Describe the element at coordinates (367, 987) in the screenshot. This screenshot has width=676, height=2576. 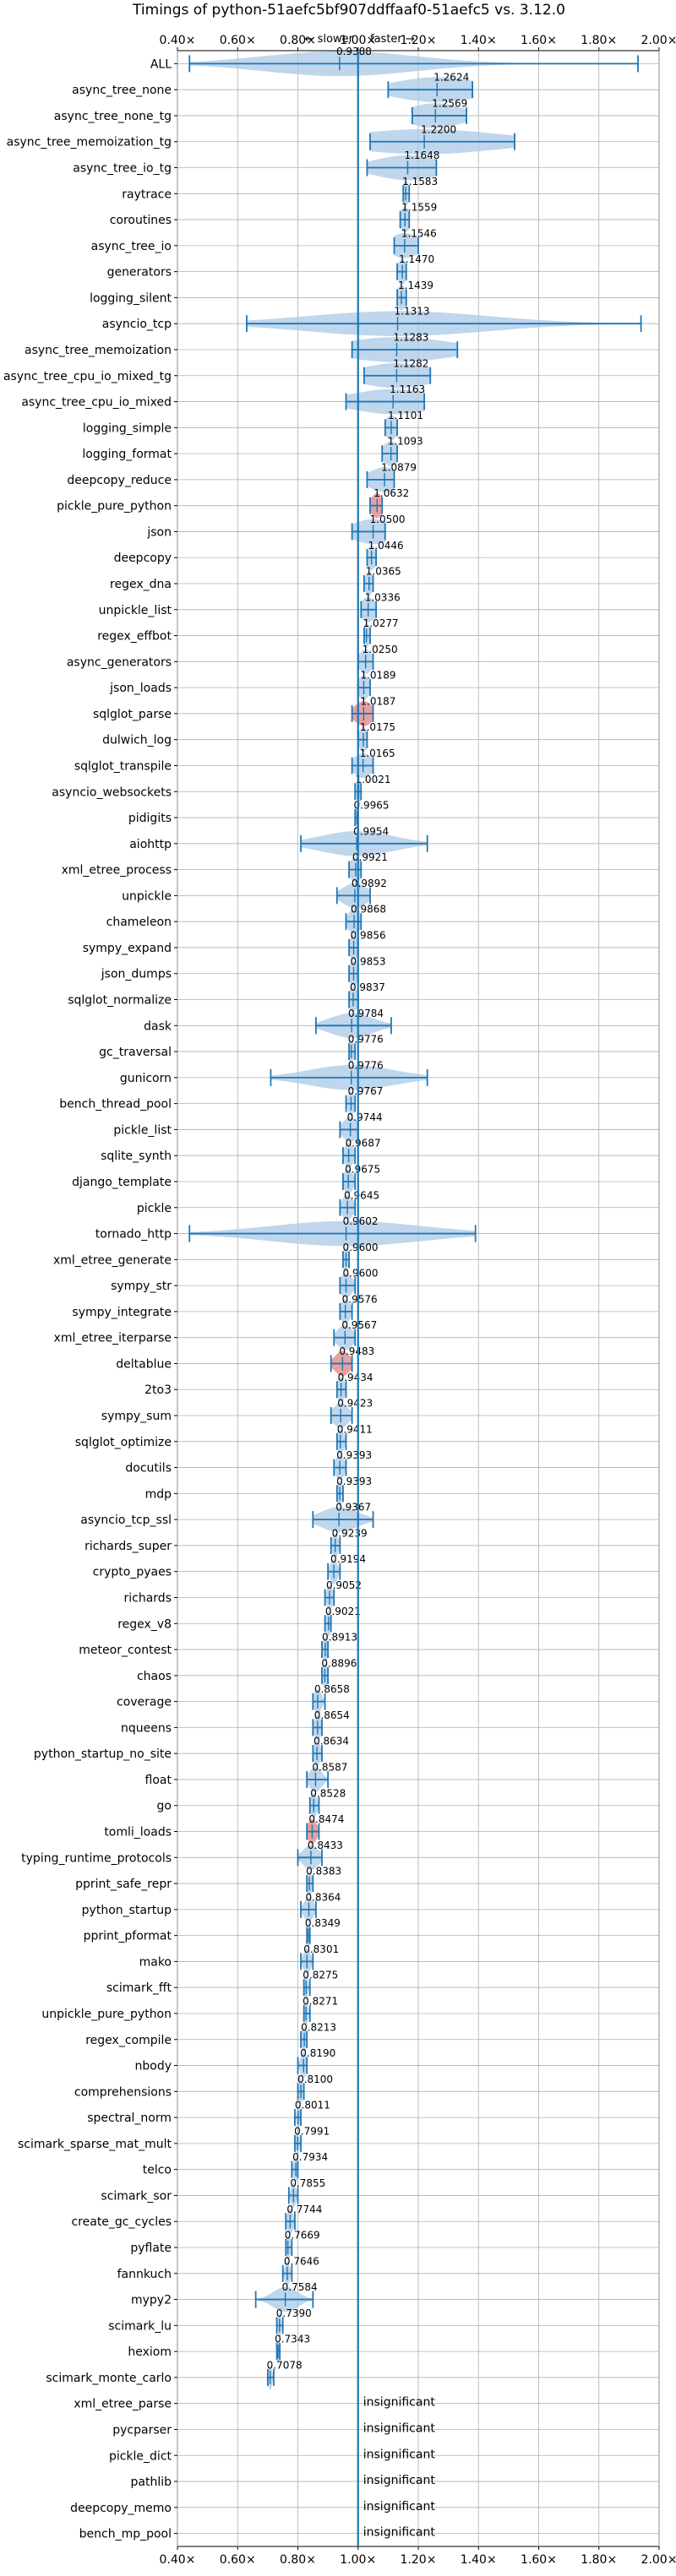
I see `median-value-label: 0.9837` at that location.